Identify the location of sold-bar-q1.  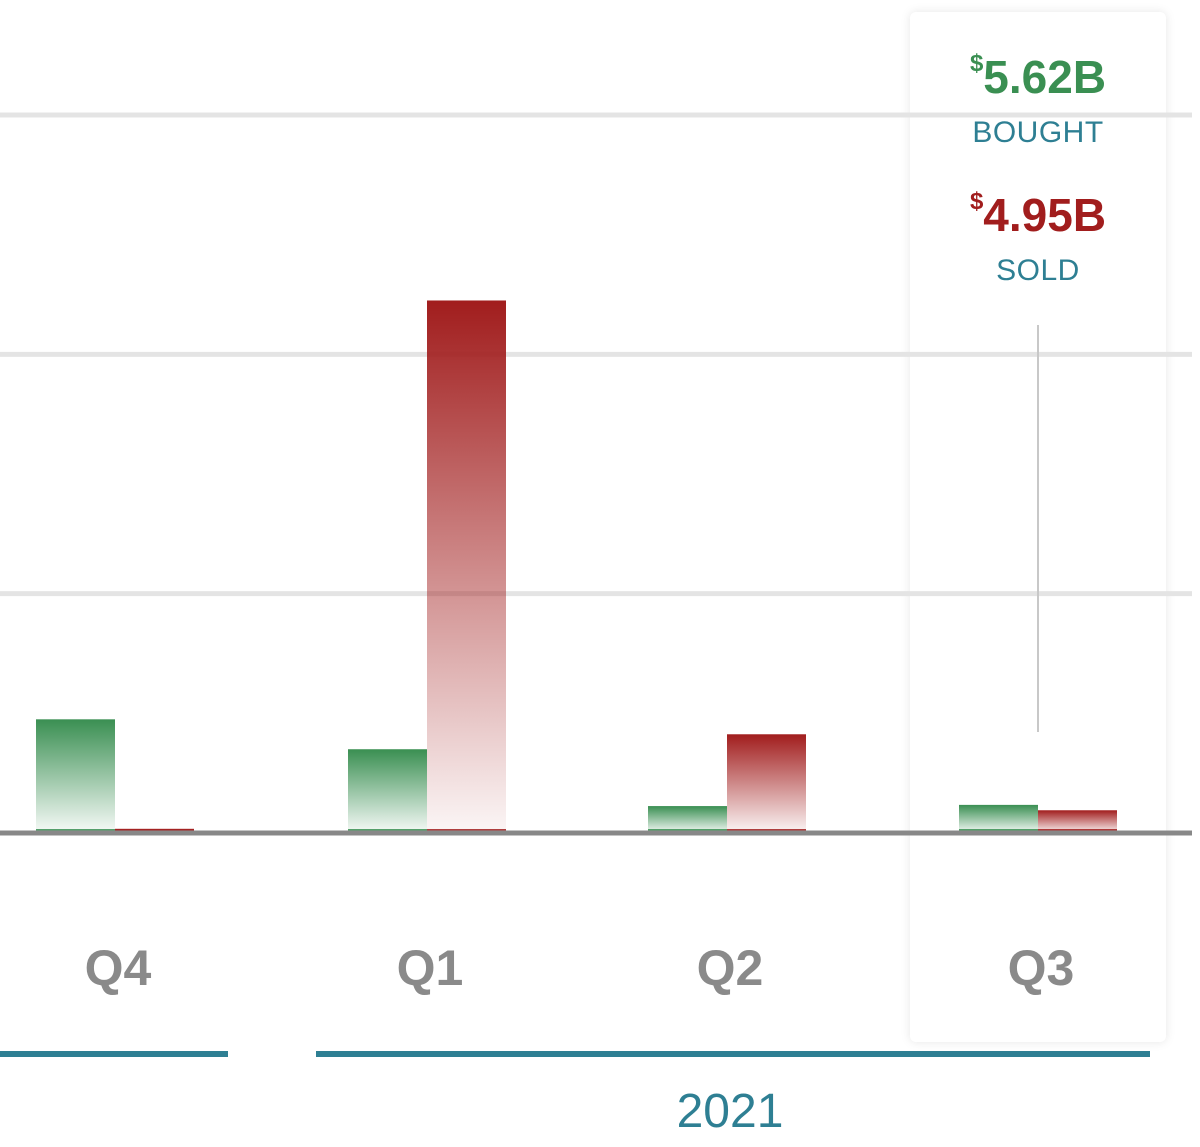
(466, 566).